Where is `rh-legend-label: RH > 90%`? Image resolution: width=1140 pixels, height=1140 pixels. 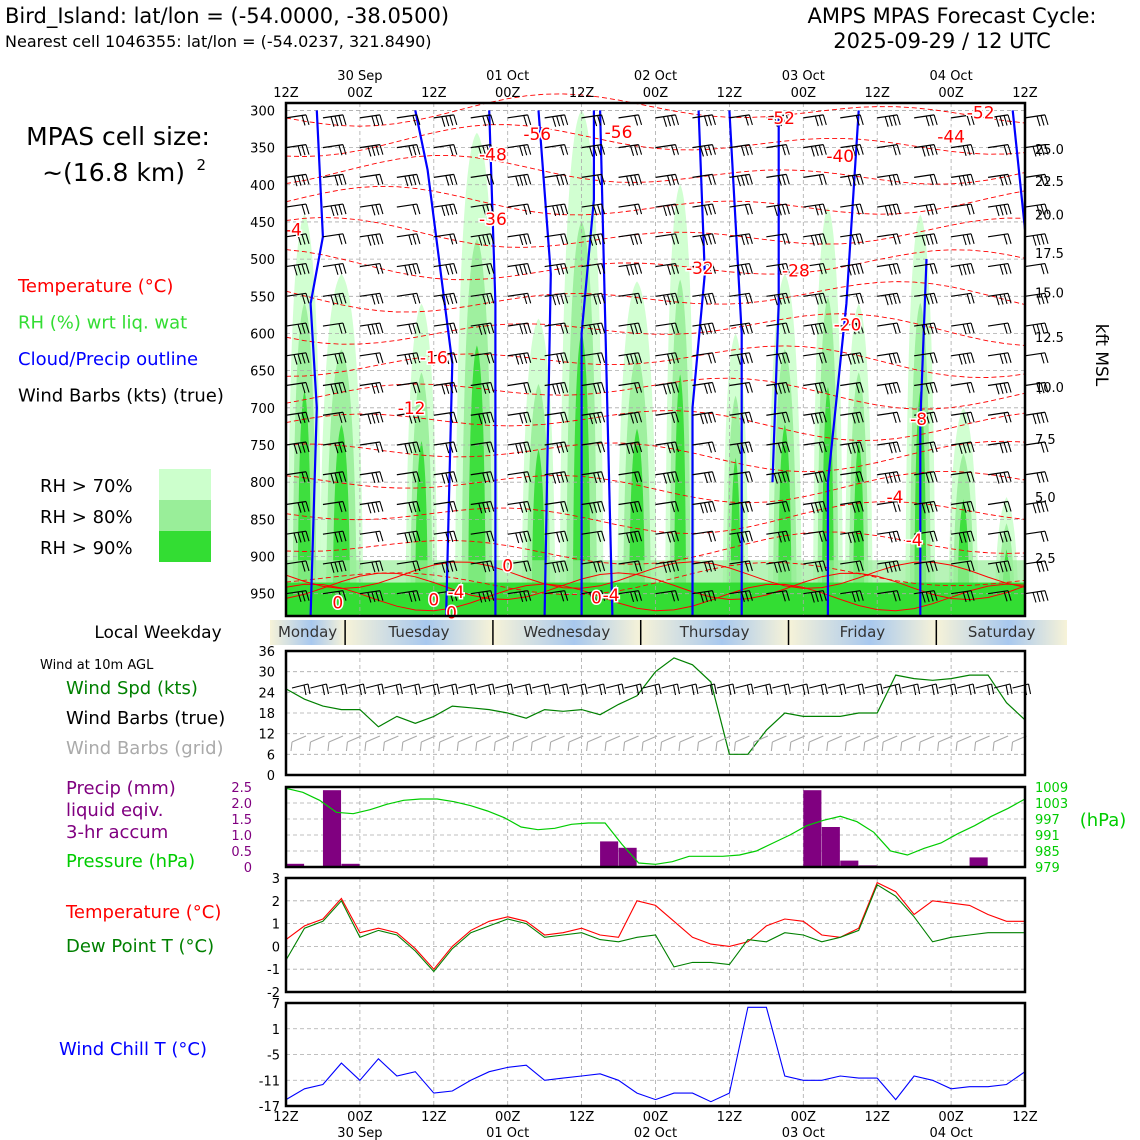 rh-legend-label: RH > 90% is located at coordinates (86, 548).